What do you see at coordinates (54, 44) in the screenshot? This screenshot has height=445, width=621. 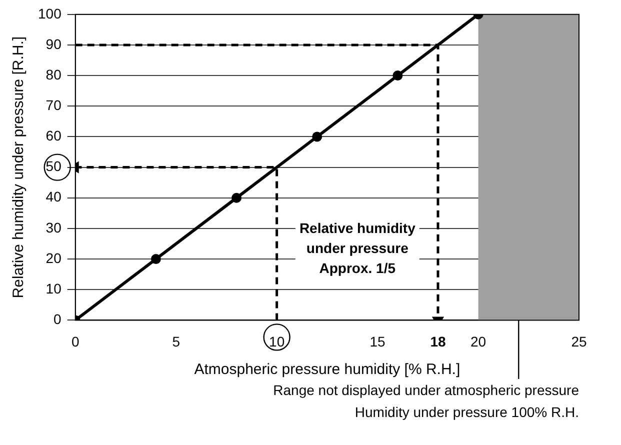 I see `y-tick-label: 90` at bounding box center [54, 44].